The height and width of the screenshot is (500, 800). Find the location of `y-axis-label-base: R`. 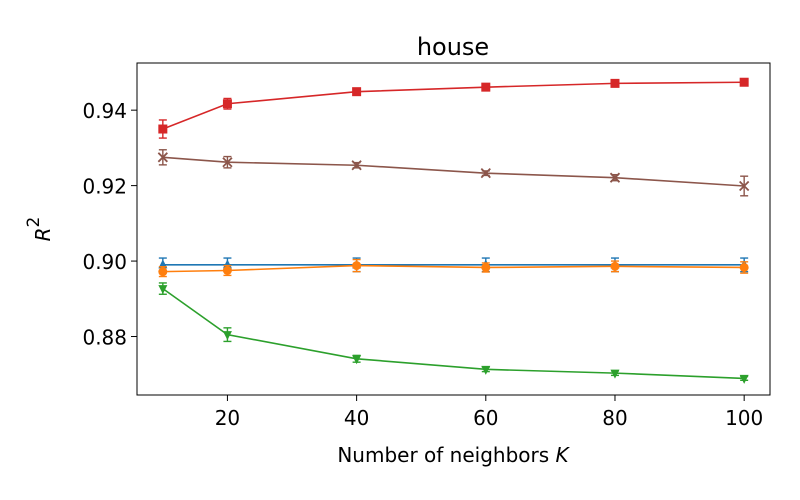

y-axis-label-base: R is located at coordinates (43, 234).